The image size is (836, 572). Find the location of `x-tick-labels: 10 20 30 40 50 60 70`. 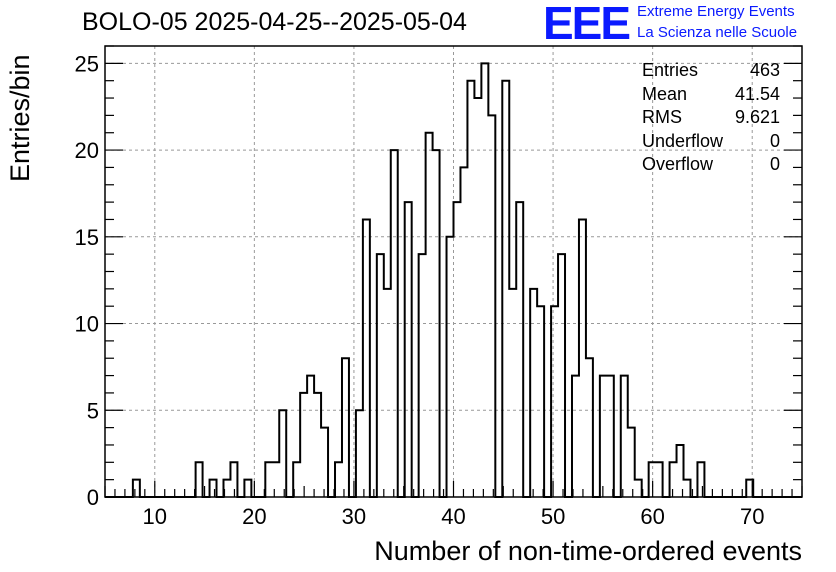

x-tick-labels: 10 20 30 40 50 60 70 is located at coordinates (454, 516).